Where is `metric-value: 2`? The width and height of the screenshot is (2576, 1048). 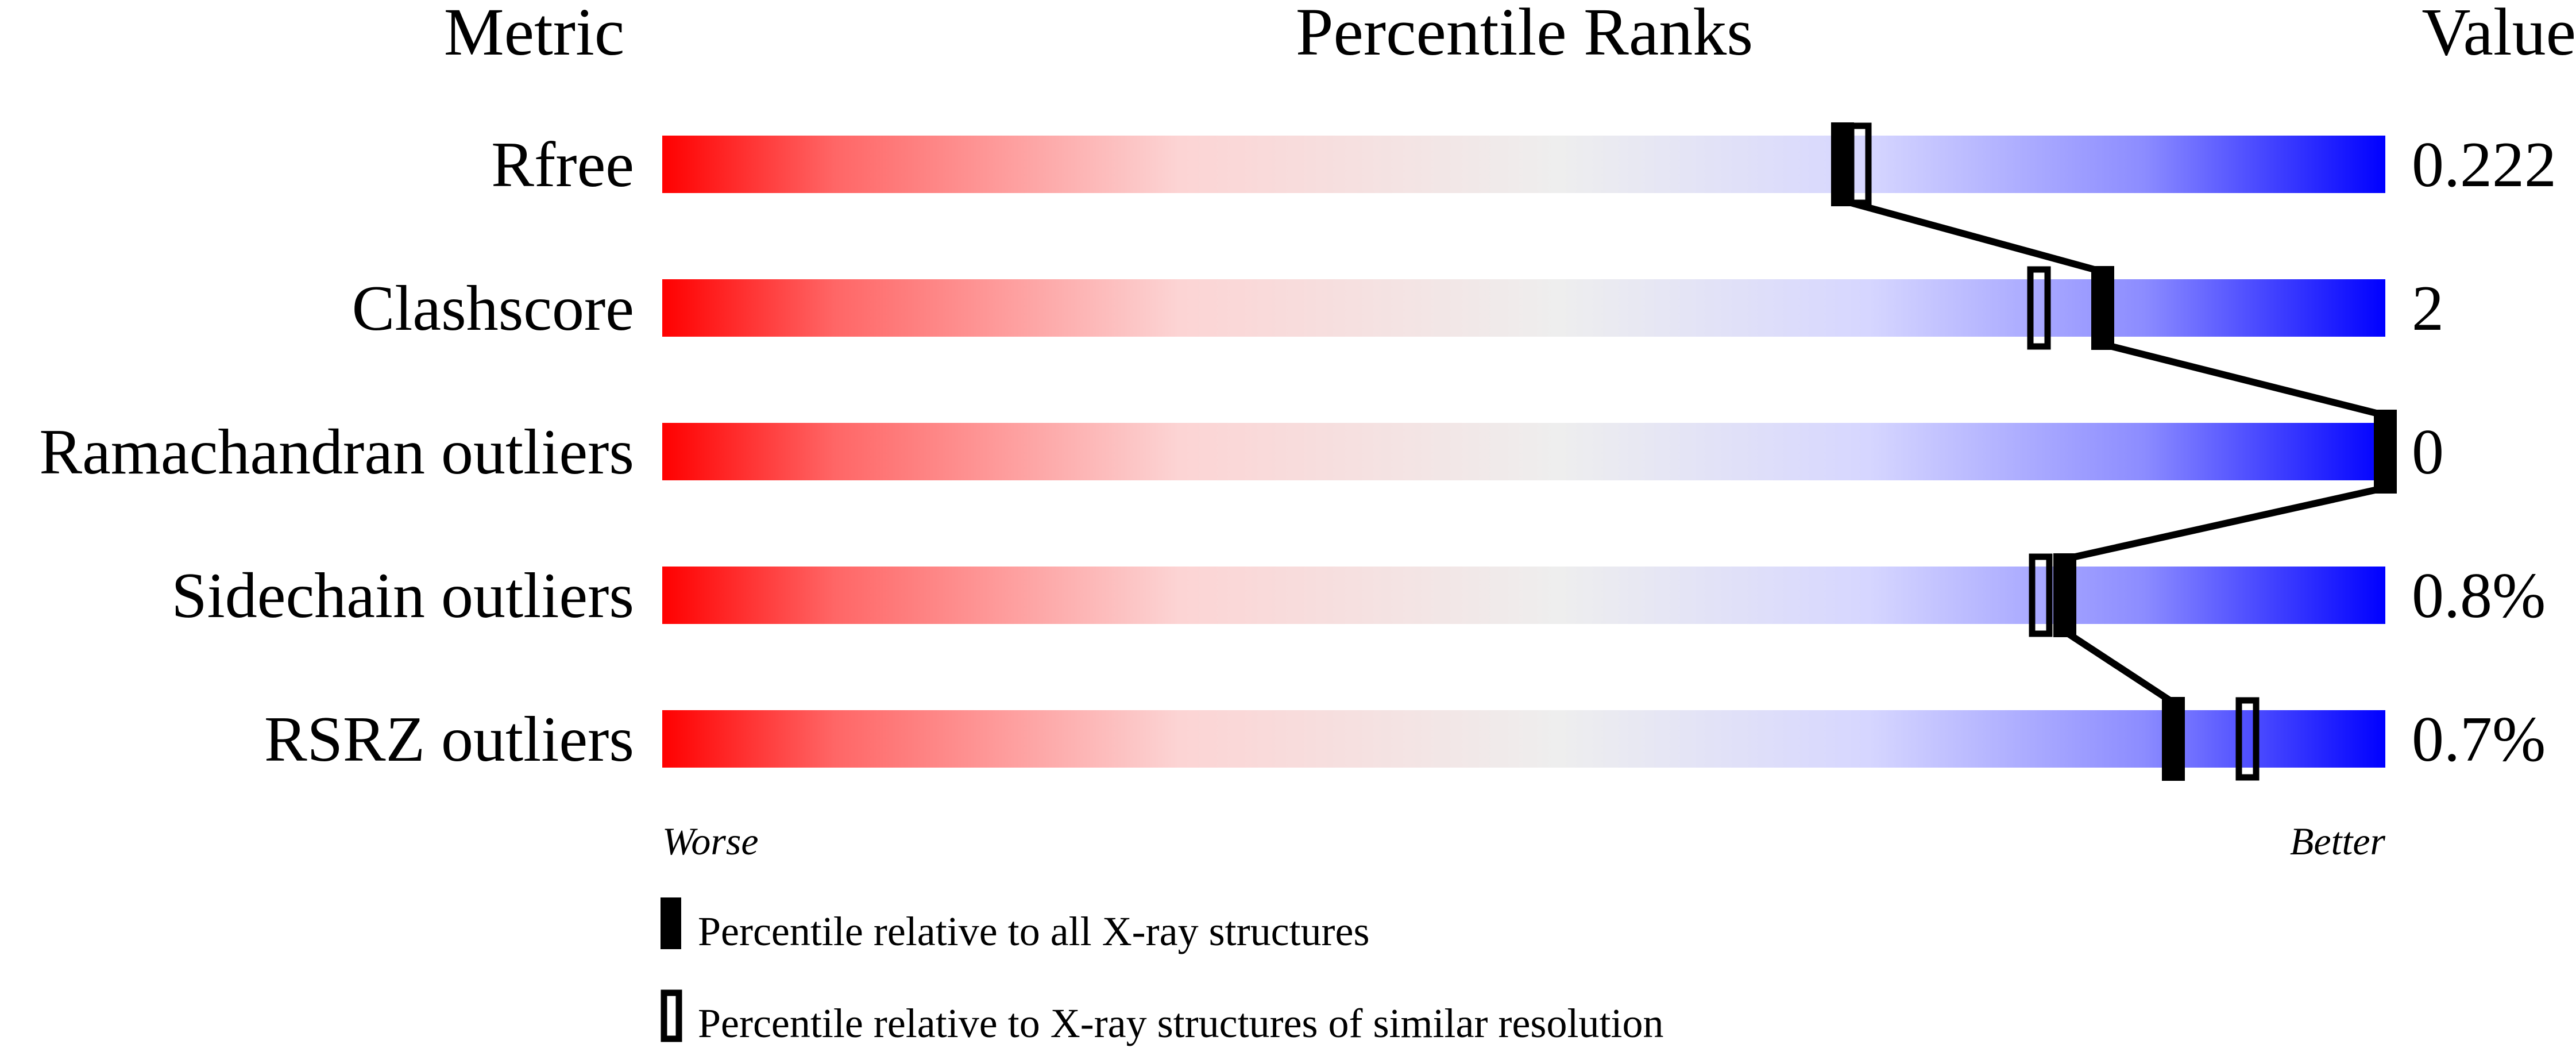 metric-value: 2 is located at coordinates (2428, 308).